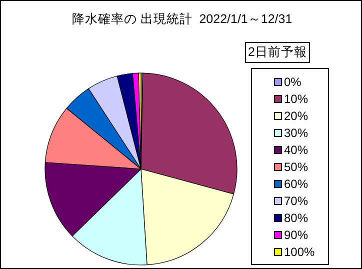  I want to click on legend-label: 80%, so click(296, 217).